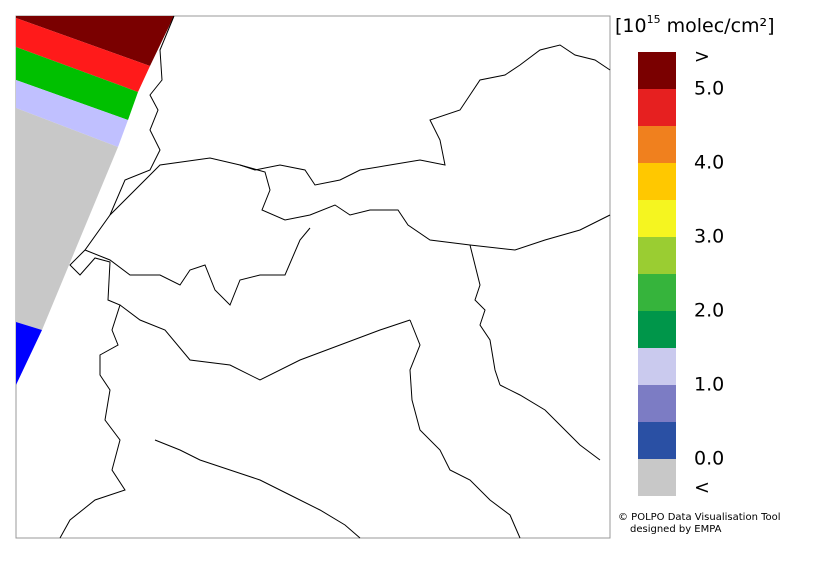 This screenshot has height=566, width=813. What do you see at coordinates (702, 57) in the screenshot?
I see `colorbar-label: >` at bounding box center [702, 57].